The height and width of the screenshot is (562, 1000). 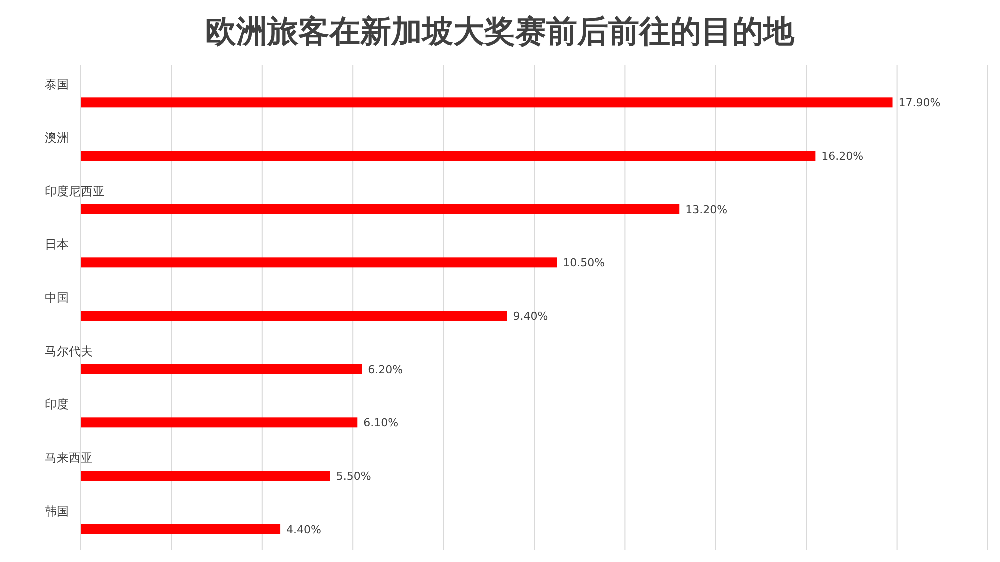 What do you see at coordinates (57, 245) in the screenshot?
I see `category: 日本` at bounding box center [57, 245].